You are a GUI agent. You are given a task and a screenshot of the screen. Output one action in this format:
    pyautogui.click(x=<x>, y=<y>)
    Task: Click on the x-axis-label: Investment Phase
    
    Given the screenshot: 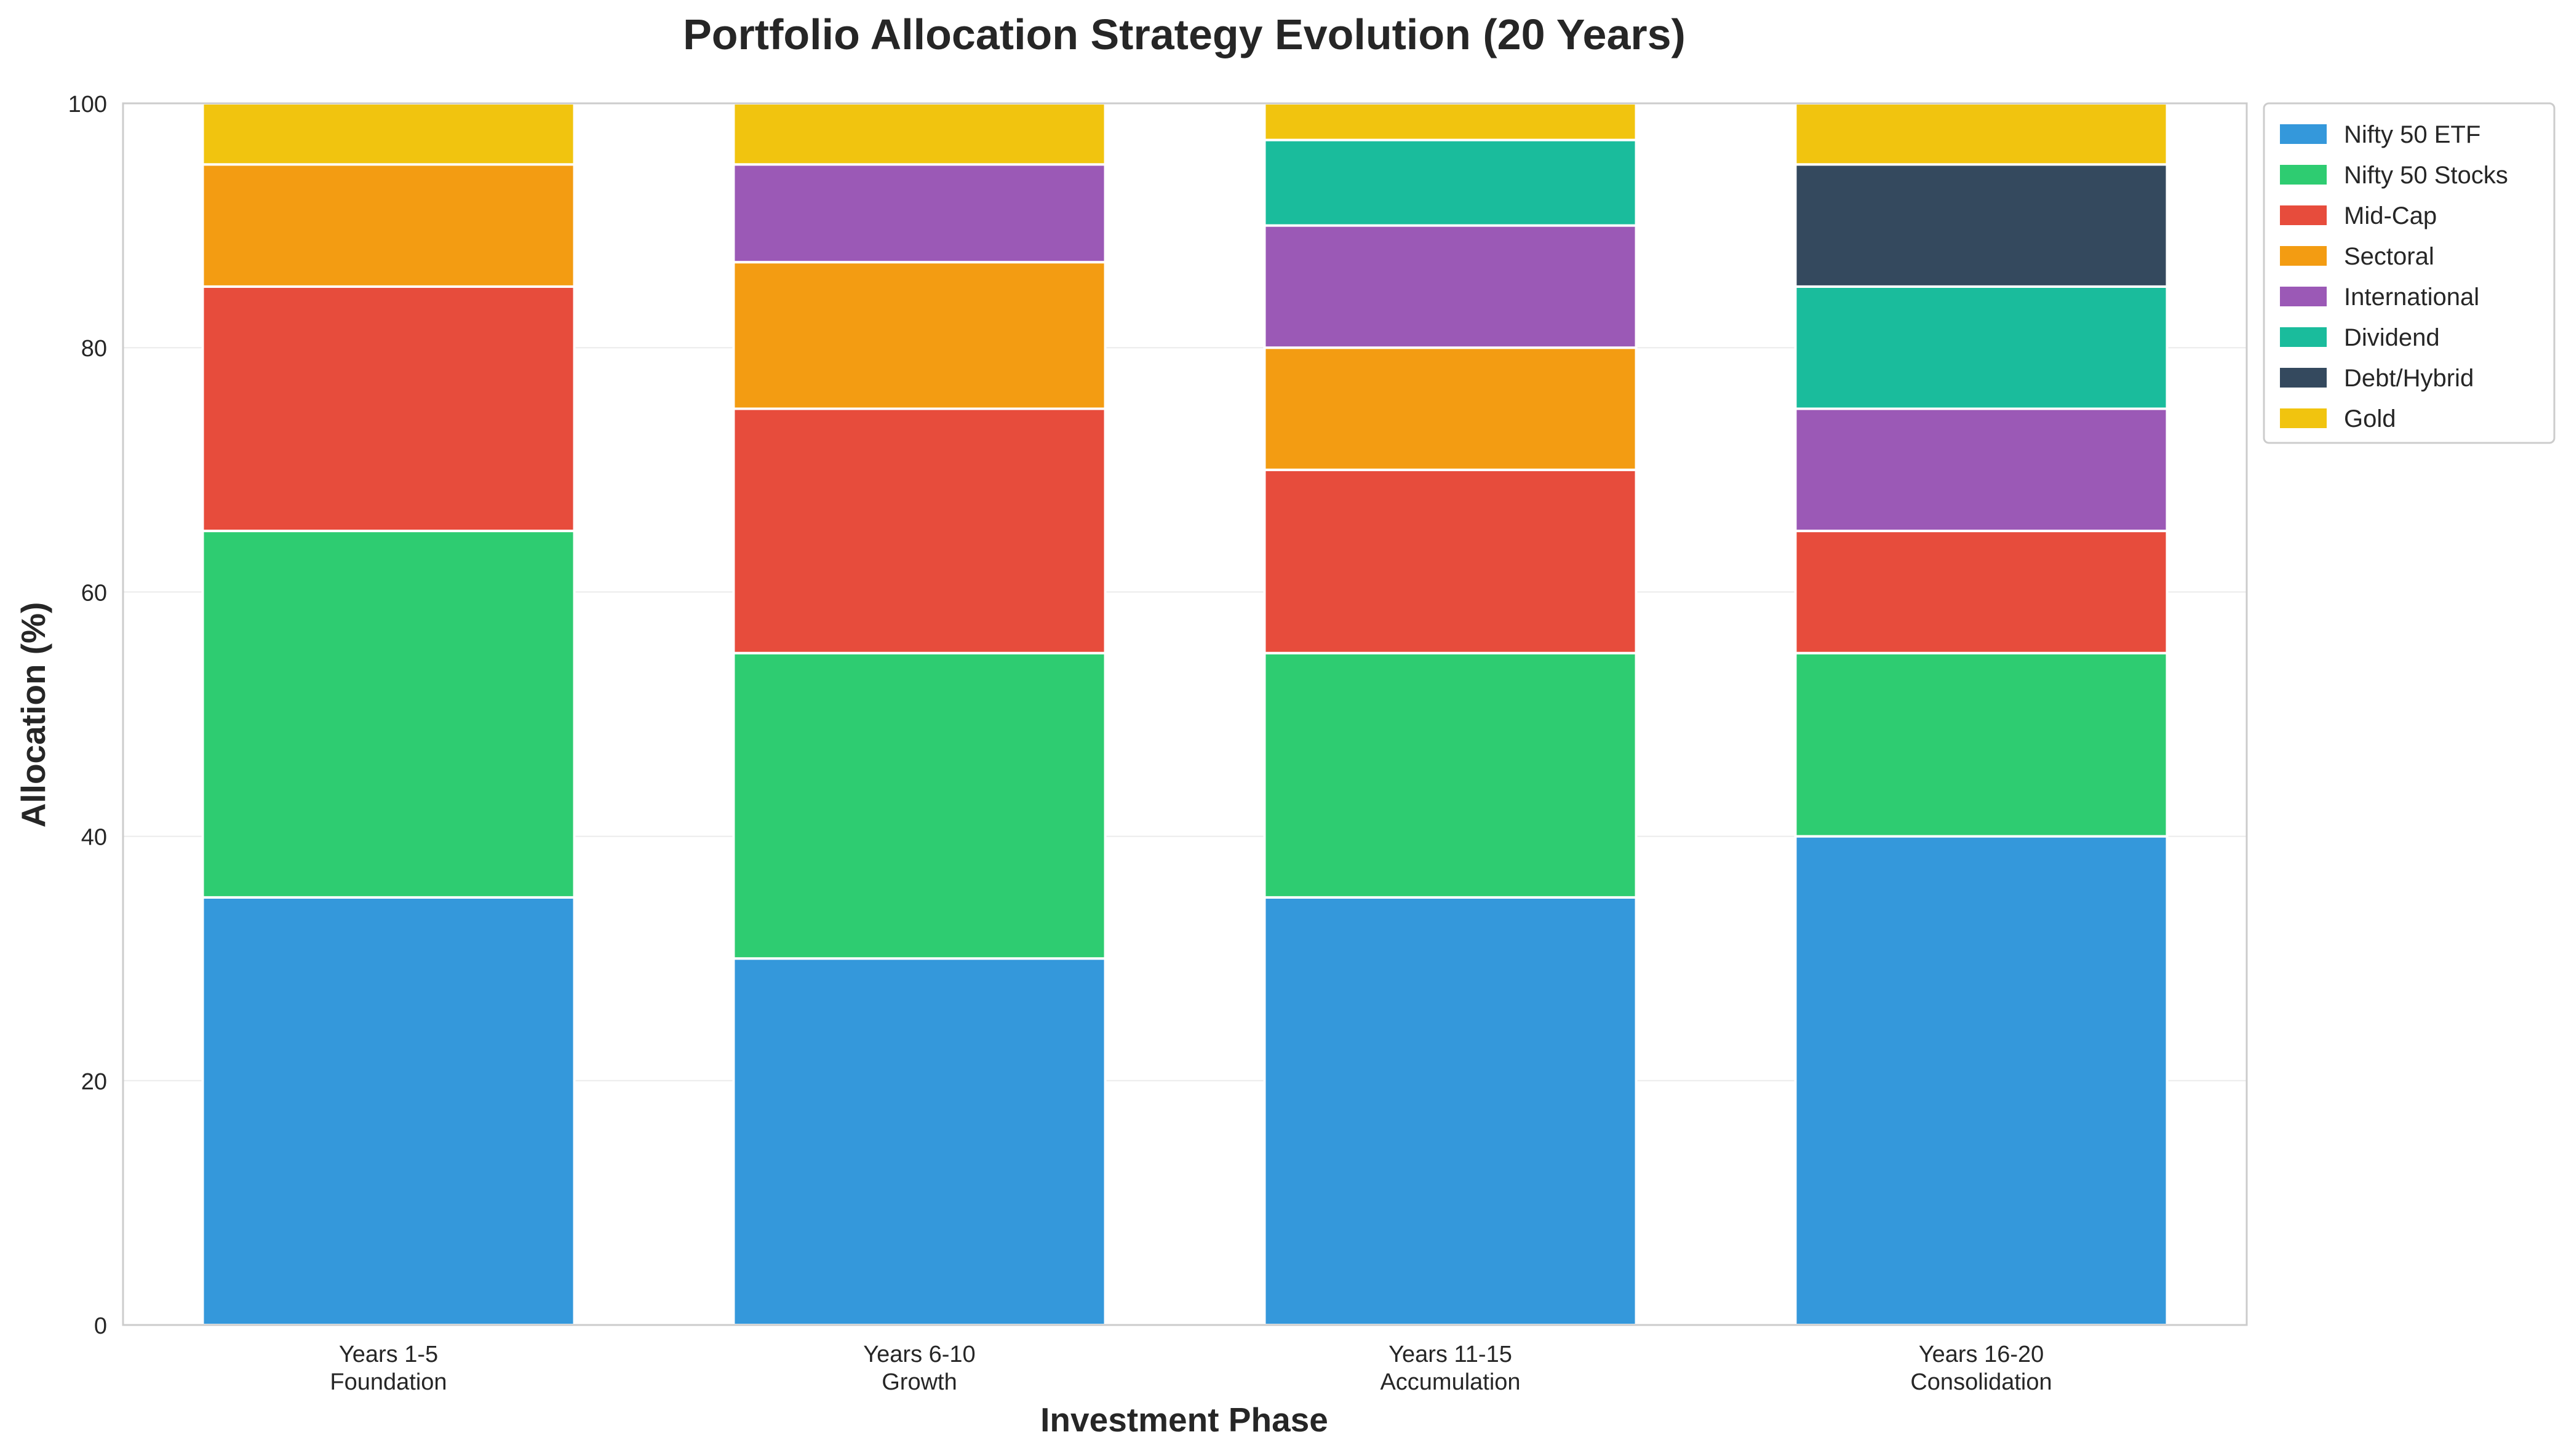 What is the action you would take?
    pyautogui.click(x=1184, y=1420)
    